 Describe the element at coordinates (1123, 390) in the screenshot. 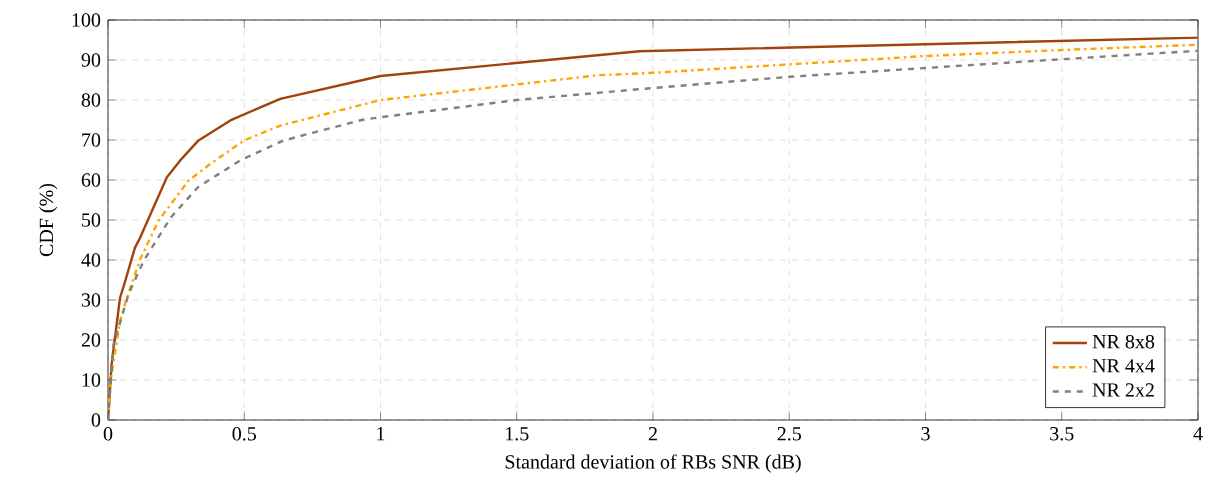

I see `legend-label: NR 2x2` at that location.